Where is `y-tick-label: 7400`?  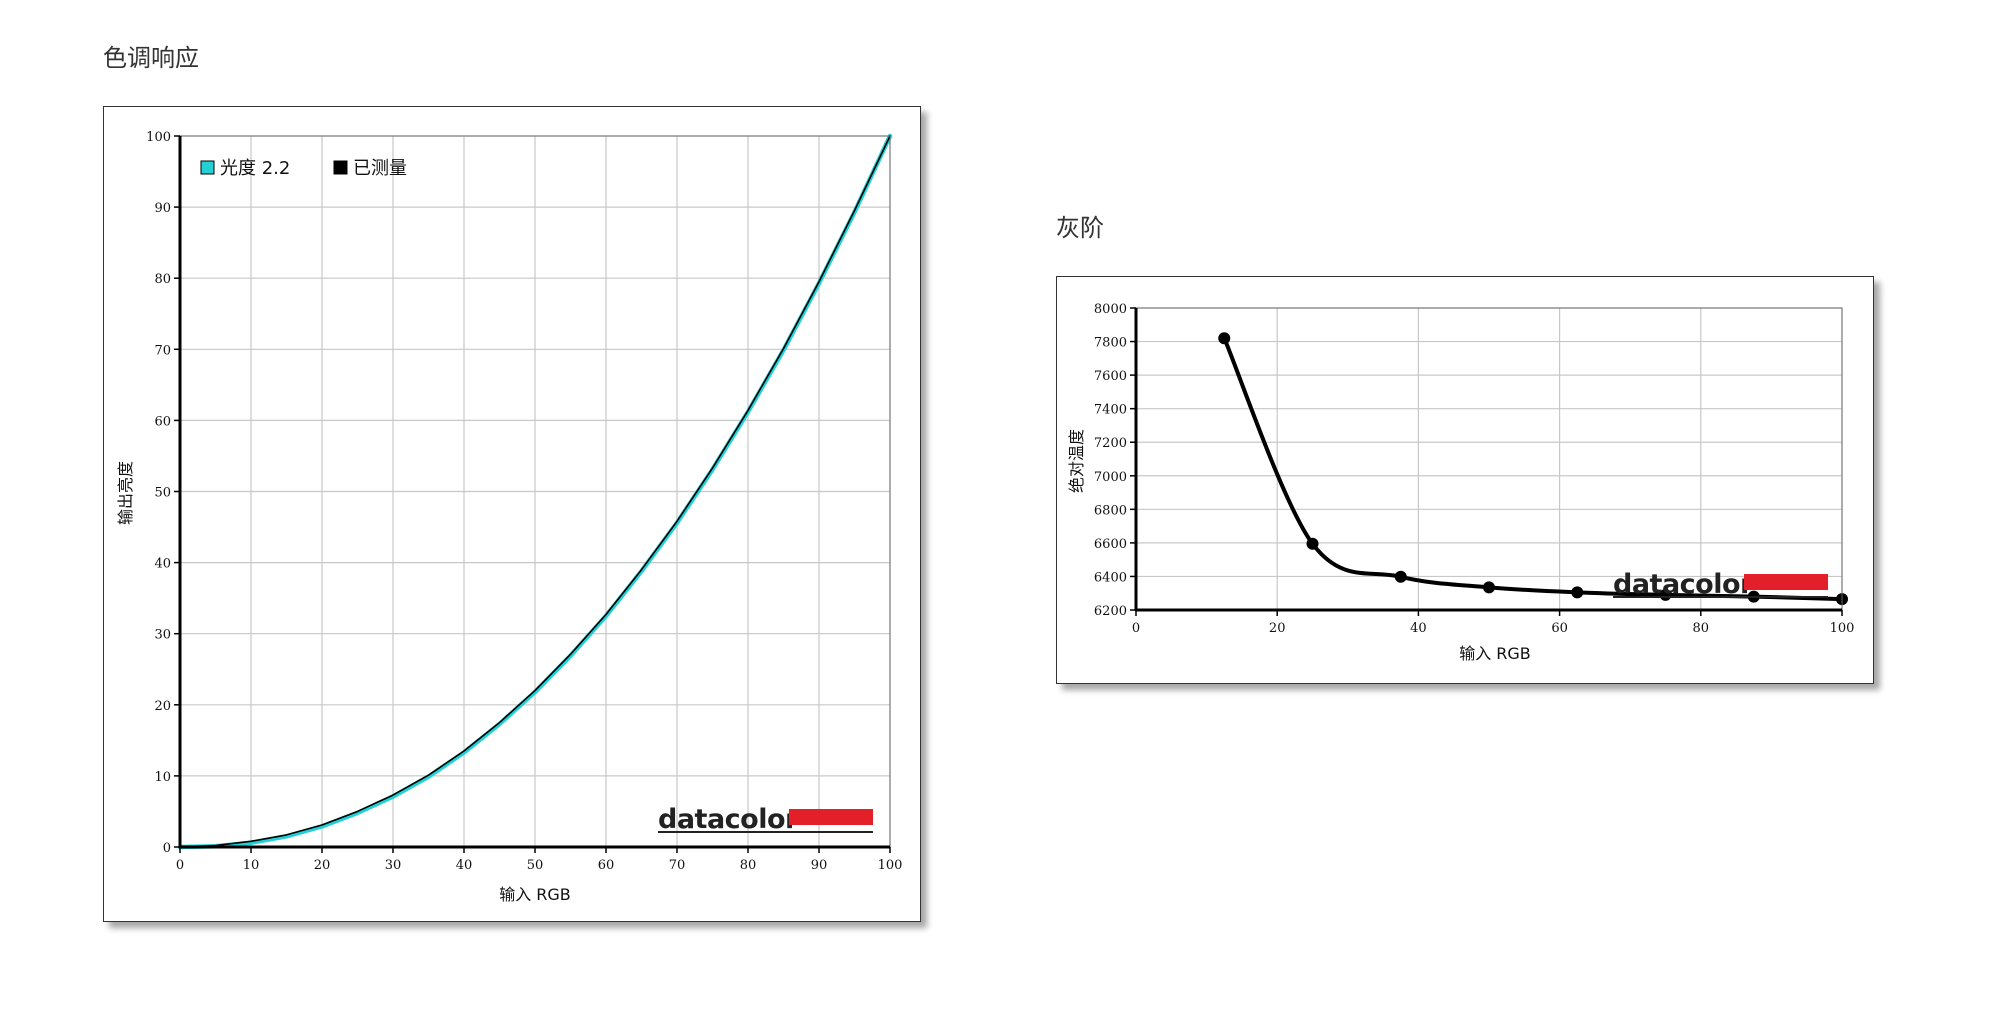
y-tick-label: 7400 is located at coordinates (1110, 410).